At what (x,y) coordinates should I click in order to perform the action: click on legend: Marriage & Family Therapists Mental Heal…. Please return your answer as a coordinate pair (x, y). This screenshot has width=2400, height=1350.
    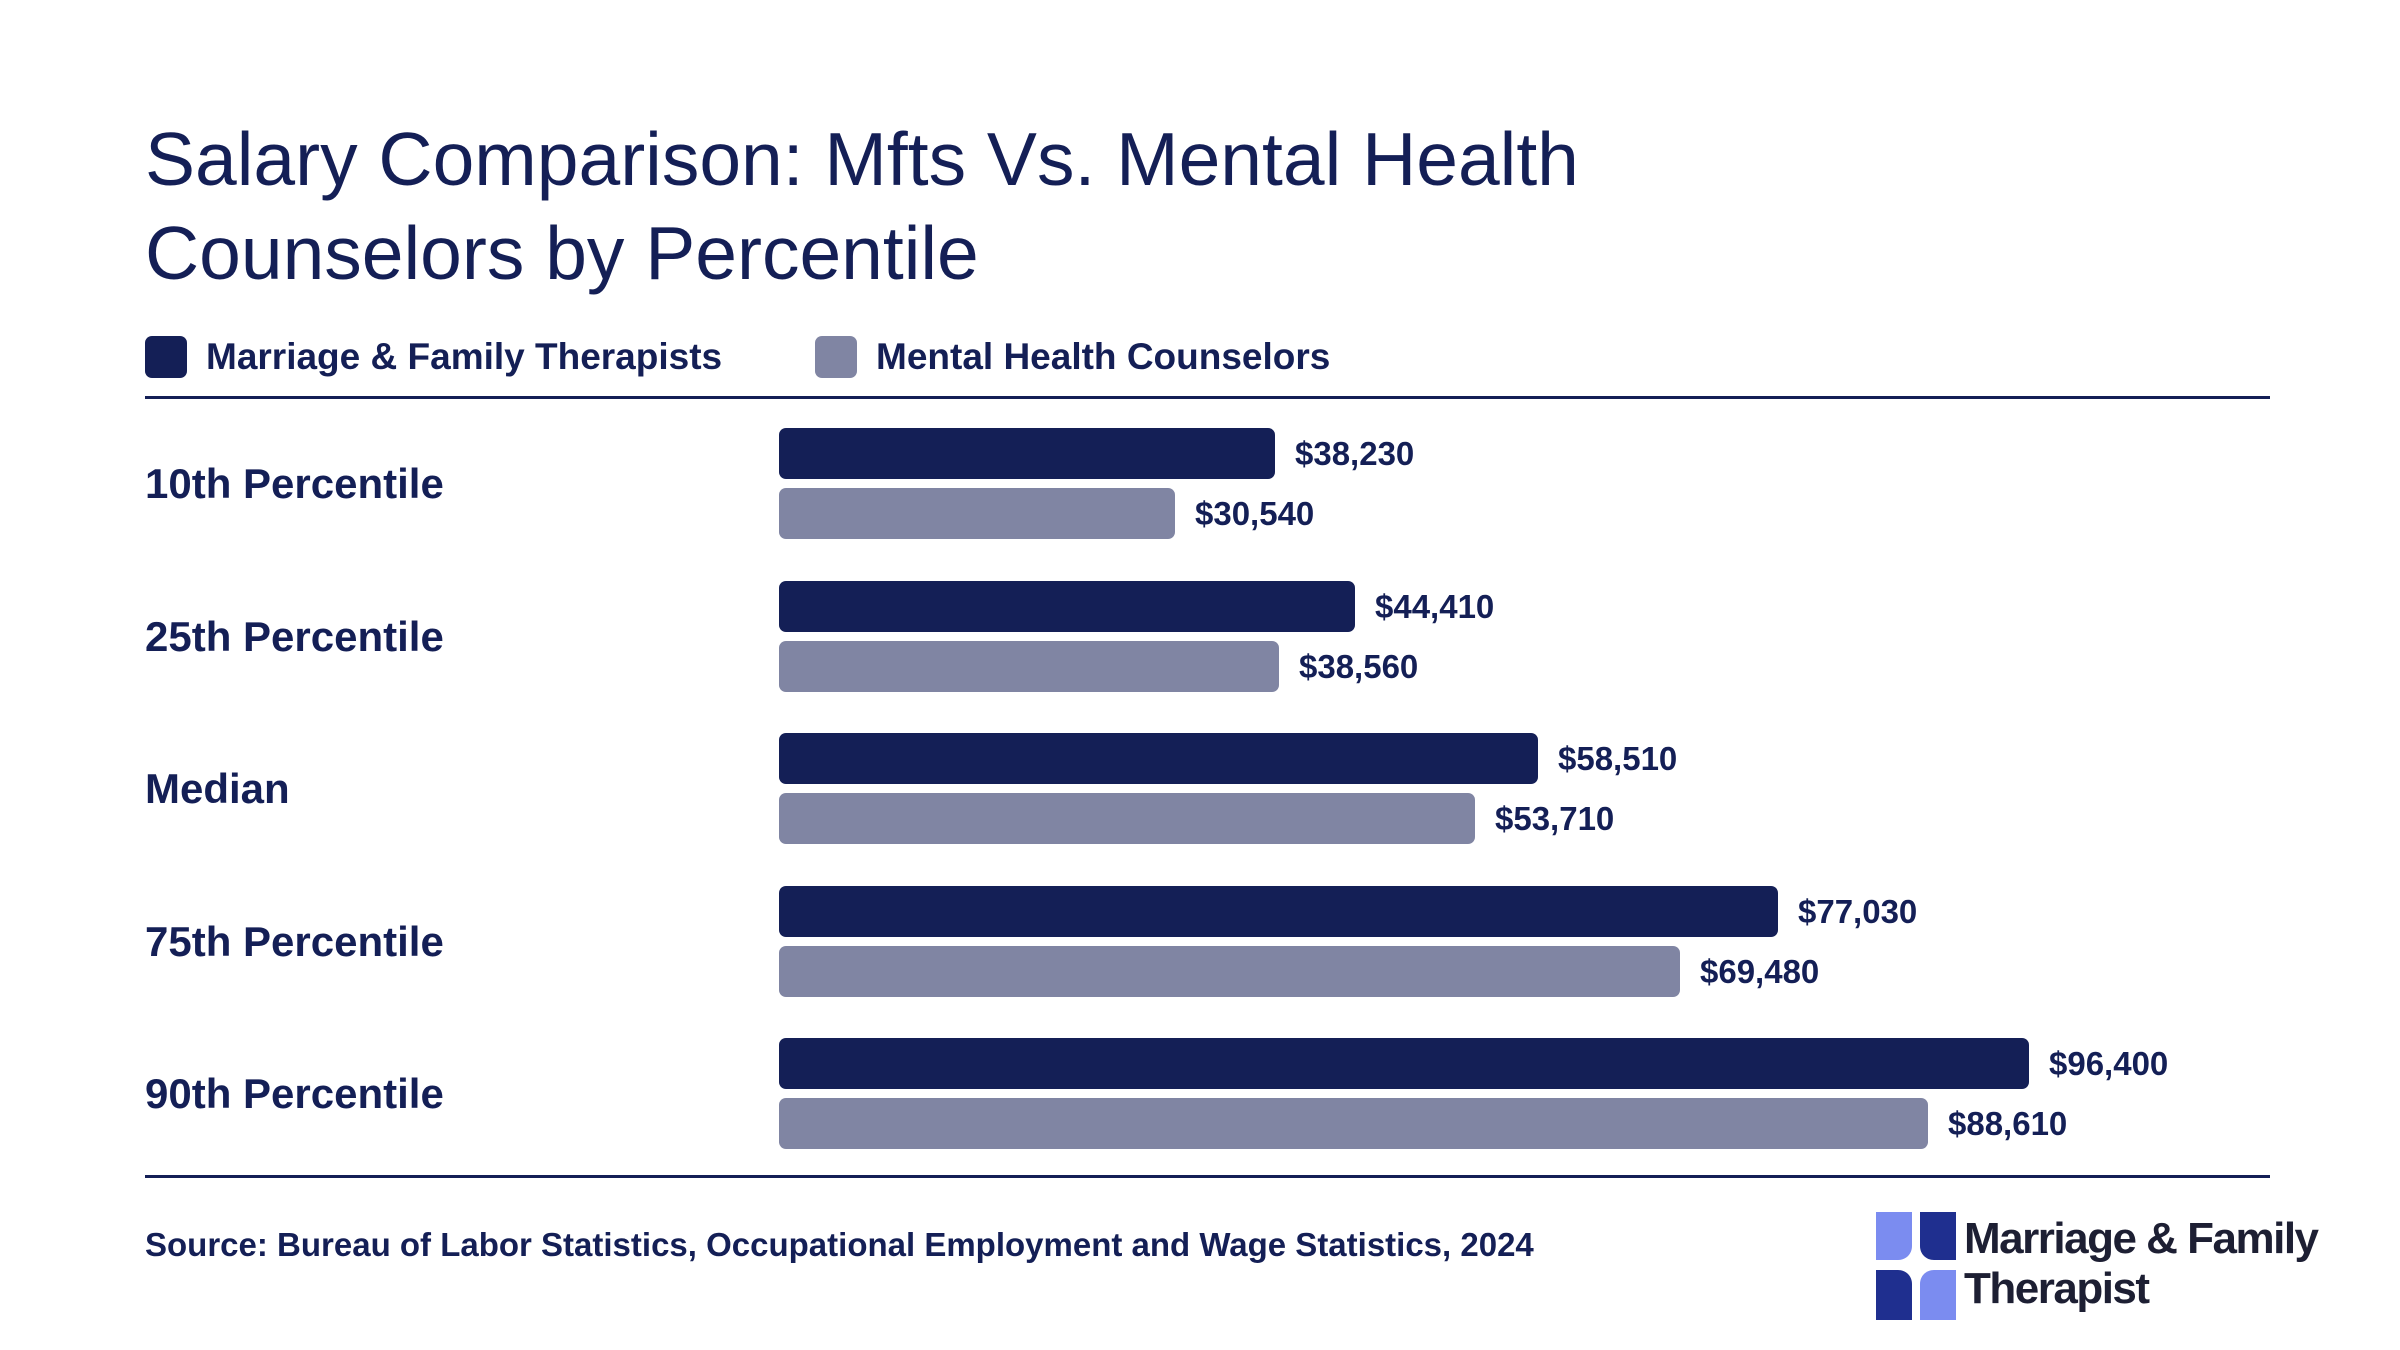
    Looking at the image, I should click on (895, 357).